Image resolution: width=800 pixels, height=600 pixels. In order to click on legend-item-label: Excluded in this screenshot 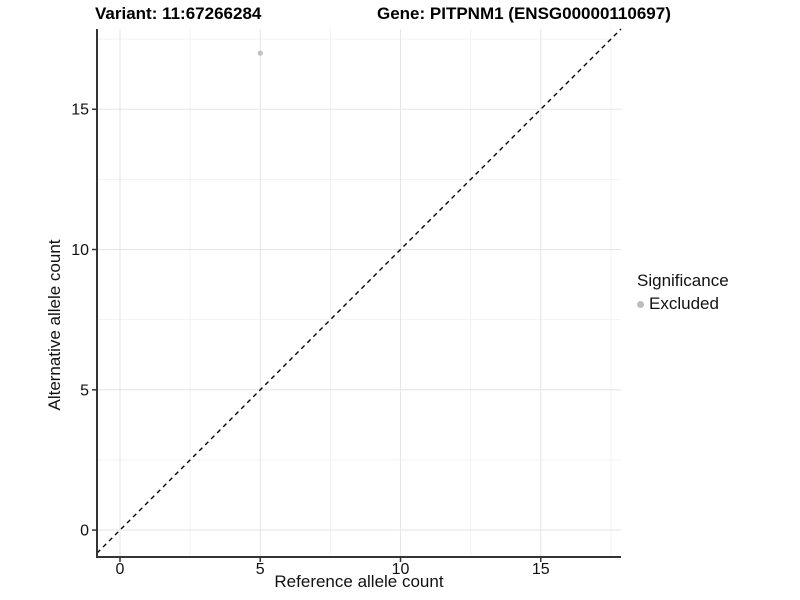, I will do `click(684, 303)`.